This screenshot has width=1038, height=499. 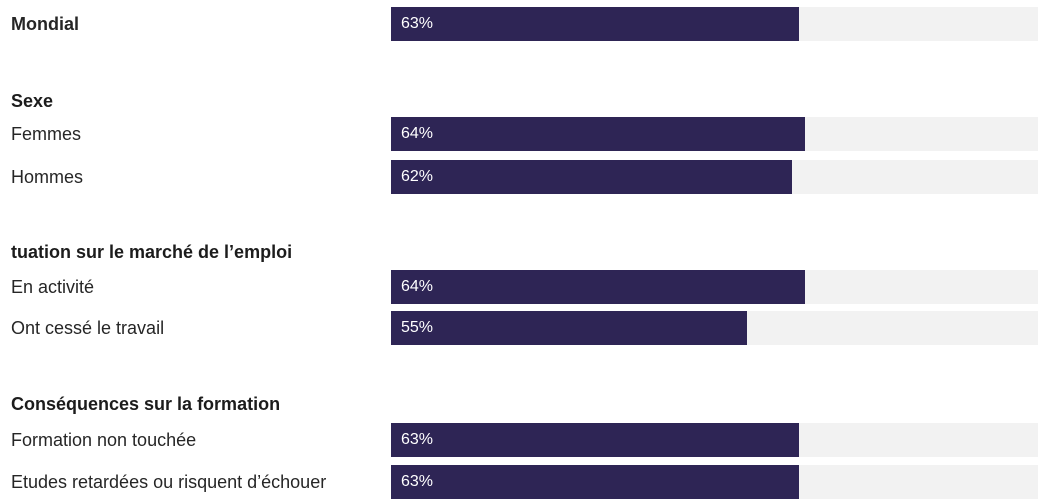 What do you see at coordinates (519, 101) in the screenshot?
I see `group-heading-sexe: Sexe` at bounding box center [519, 101].